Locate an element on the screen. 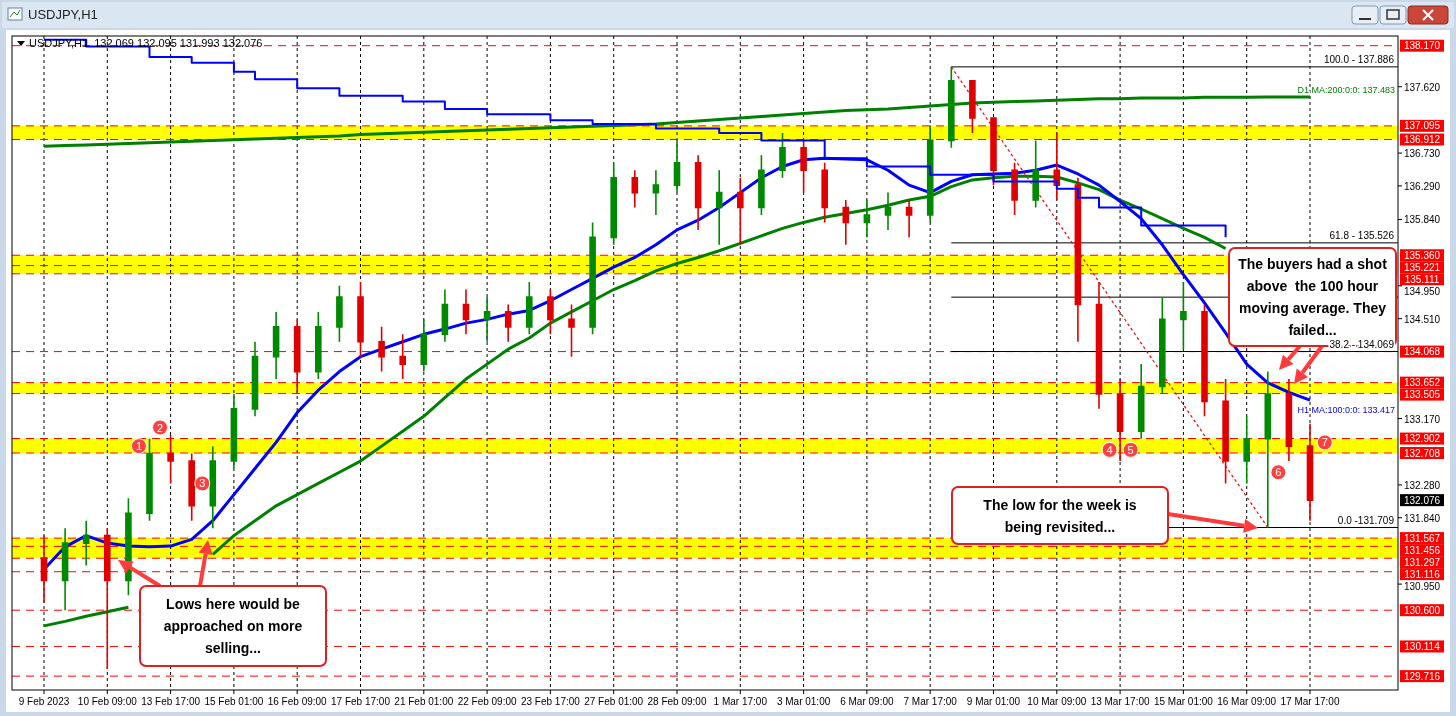 The image size is (1456, 716). ref-line-label: 130.114 is located at coordinates (1422, 646).